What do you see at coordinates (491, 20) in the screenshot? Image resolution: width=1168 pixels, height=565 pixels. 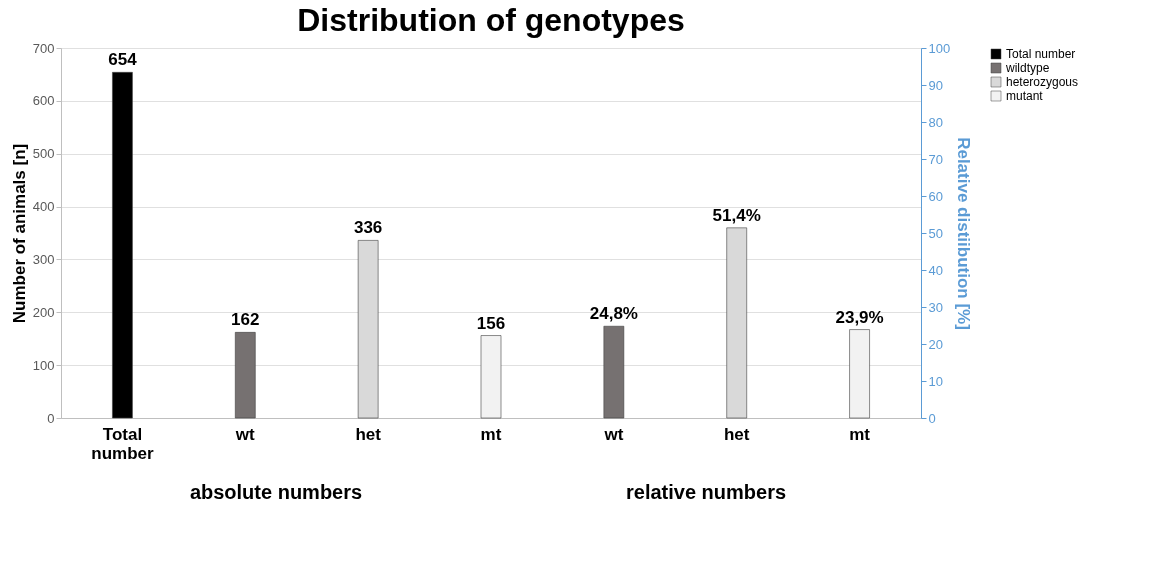 I see `chart-title: Distribution of genotypes` at bounding box center [491, 20].